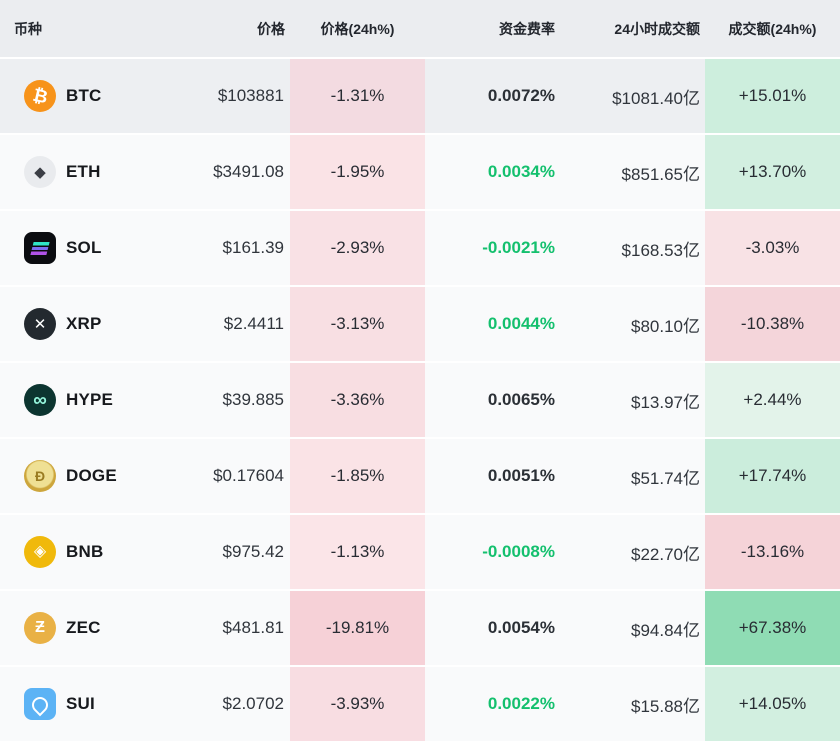 The height and width of the screenshot is (741, 840). I want to click on price-cell: $481.81, so click(253, 627).